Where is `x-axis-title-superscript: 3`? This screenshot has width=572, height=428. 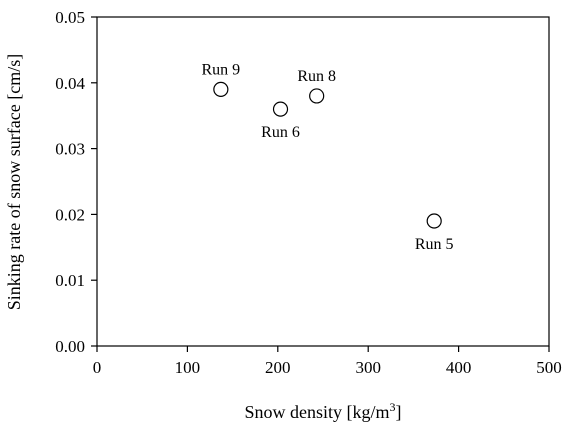 x-axis-title-superscript: 3 is located at coordinates (393, 407).